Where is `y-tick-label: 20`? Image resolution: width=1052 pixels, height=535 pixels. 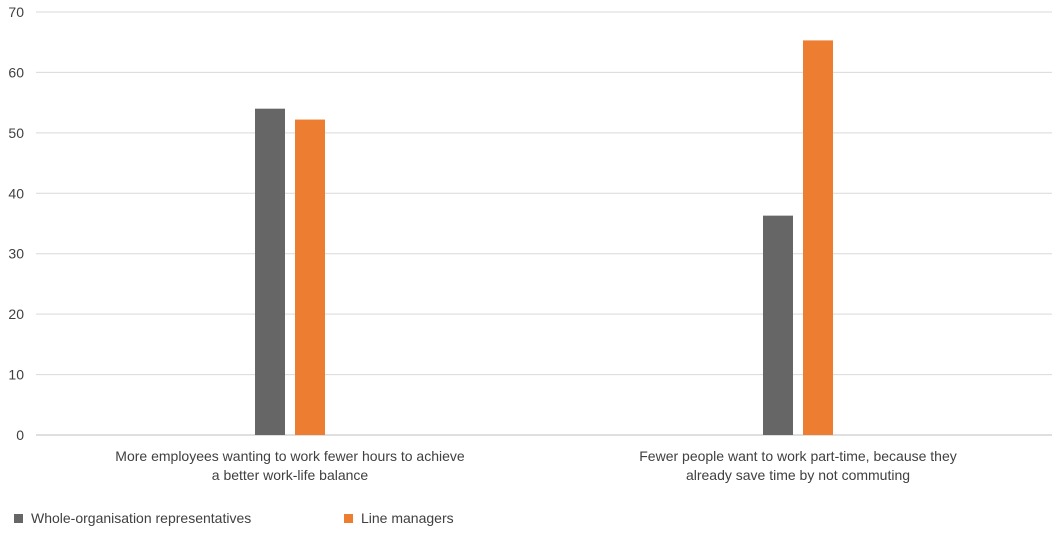 y-tick-label: 20 is located at coordinates (16, 314).